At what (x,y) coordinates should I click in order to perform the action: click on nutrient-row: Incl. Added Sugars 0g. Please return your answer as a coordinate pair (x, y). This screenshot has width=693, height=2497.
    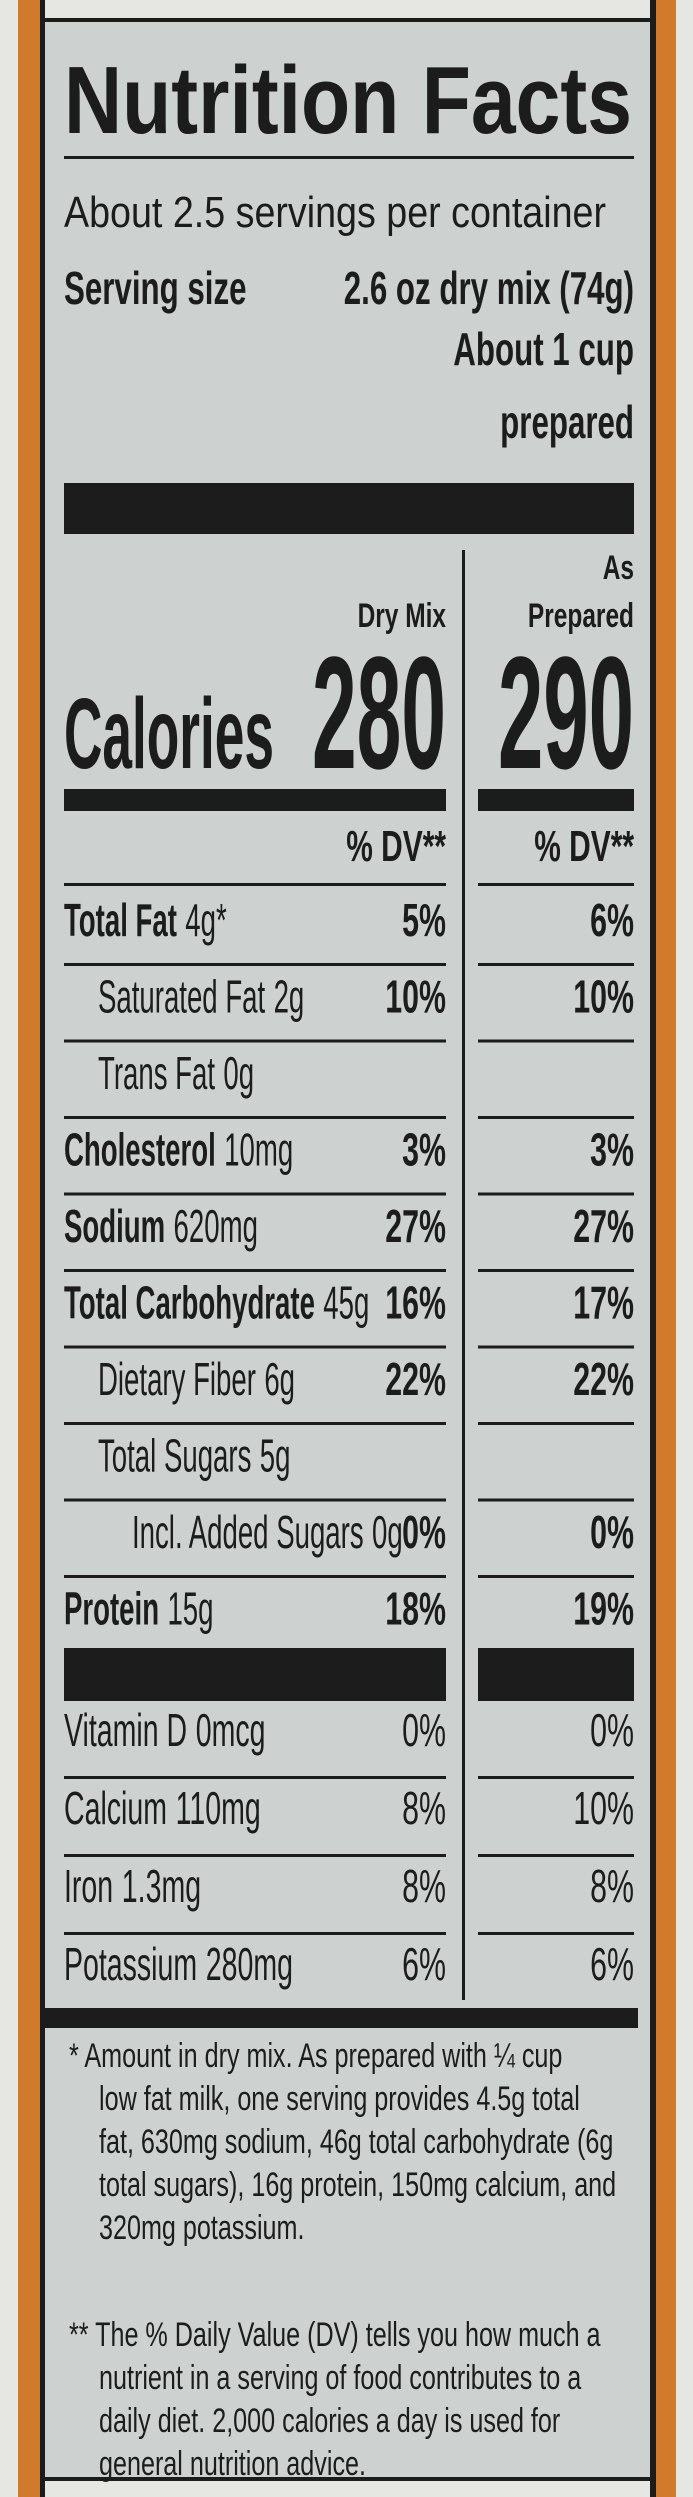
    Looking at the image, I should click on (267, 1533).